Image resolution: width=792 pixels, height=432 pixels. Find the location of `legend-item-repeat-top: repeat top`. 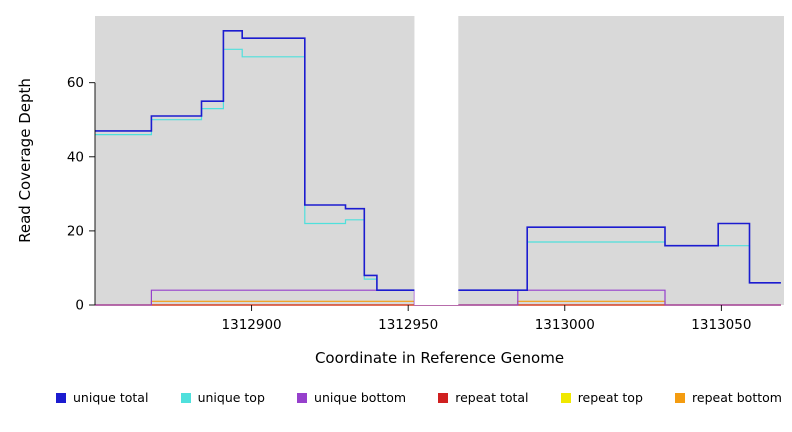

legend-item-repeat-top: repeat top is located at coordinates (601, 397).